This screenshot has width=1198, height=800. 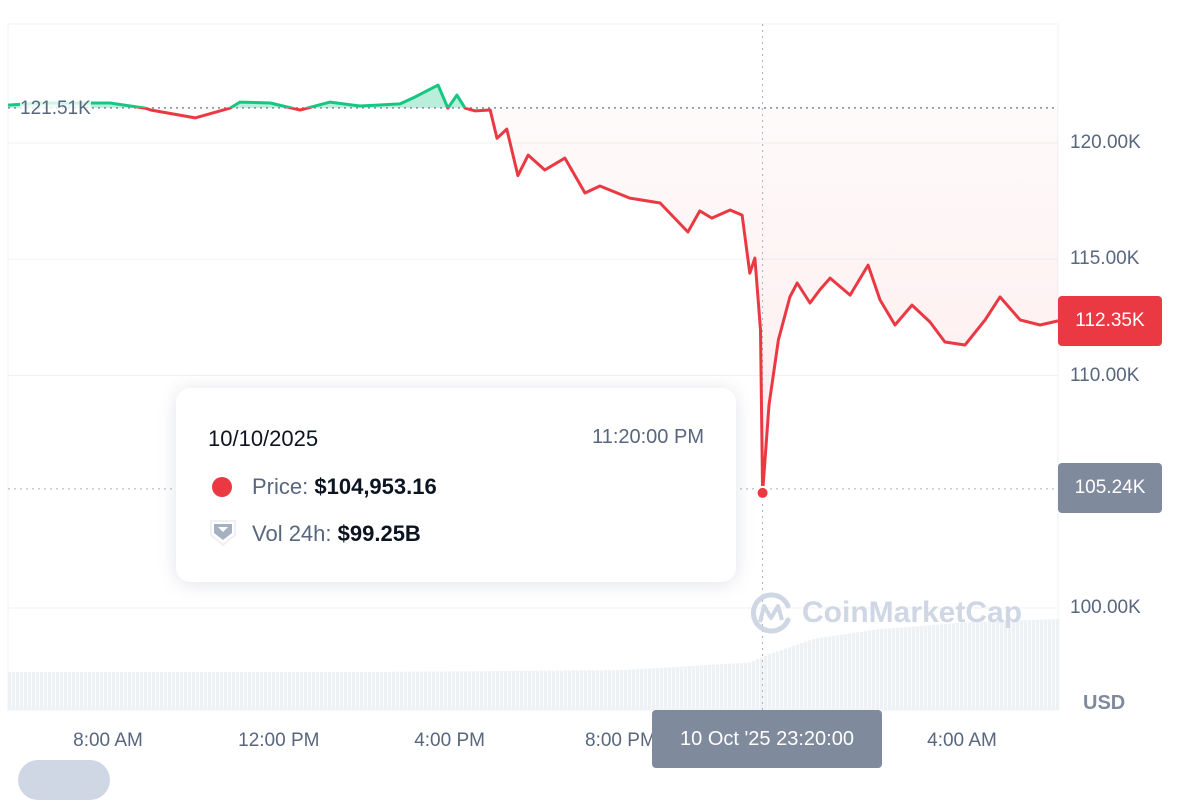 What do you see at coordinates (534, 664) in the screenshot?
I see `volume-bars` at bounding box center [534, 664].